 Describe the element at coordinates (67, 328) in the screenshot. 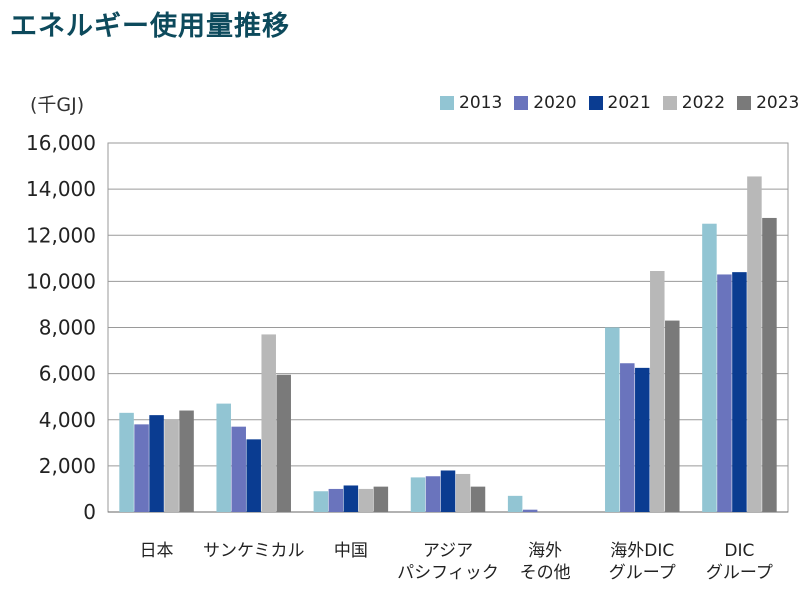

I see `y-tick-label: 8,000` at that location.